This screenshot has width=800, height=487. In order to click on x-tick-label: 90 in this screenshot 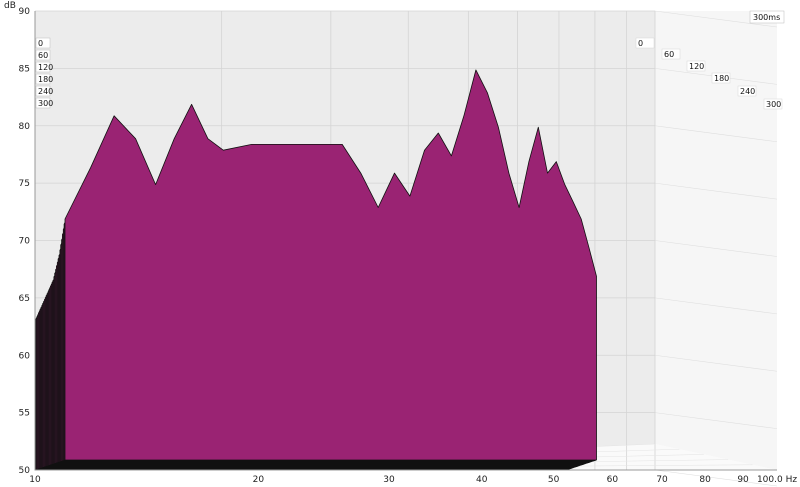, I will do `click(743, 480)`.